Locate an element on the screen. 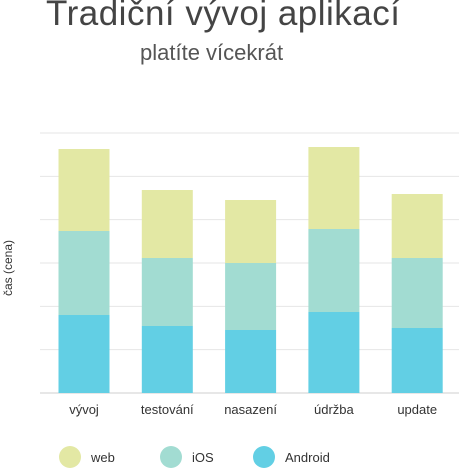 Image resolution: width=459 pixels, height=470 pixels. legend-item-ios: iOS is located at coordinates (187, 457).